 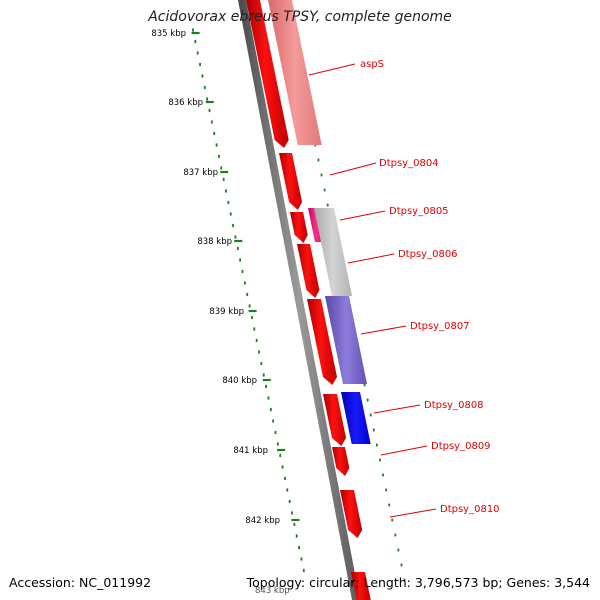 What do you see at coordinates (214, 242) in the screenshot?
I see `scale-tick-label: 838 kbp` at bounding box center [214, 242].